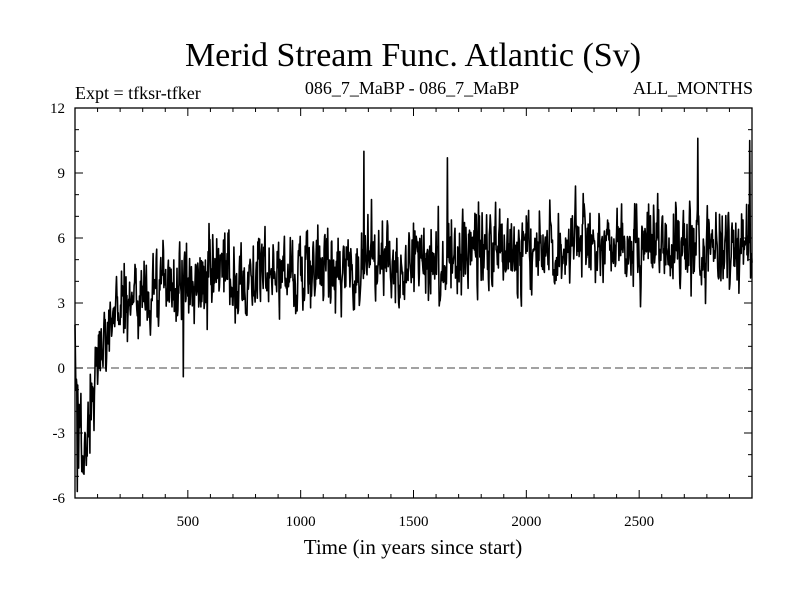 The height and width of the screenshot is (600, 800). Describe the element at coordinates (62, 304) in the screenshot. I see `y-tick-label: 3` at that location.